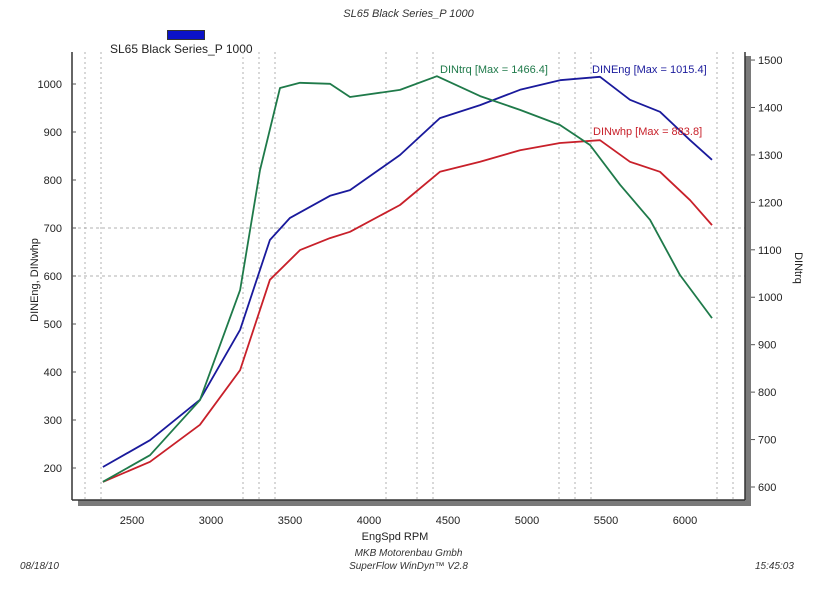 The image size is (817, 600). What do you see at coordinates (181, 49) in the screenshot?
I see `legend-label: SL65 Black Series_P 1000` at bounding box center [181, 49].